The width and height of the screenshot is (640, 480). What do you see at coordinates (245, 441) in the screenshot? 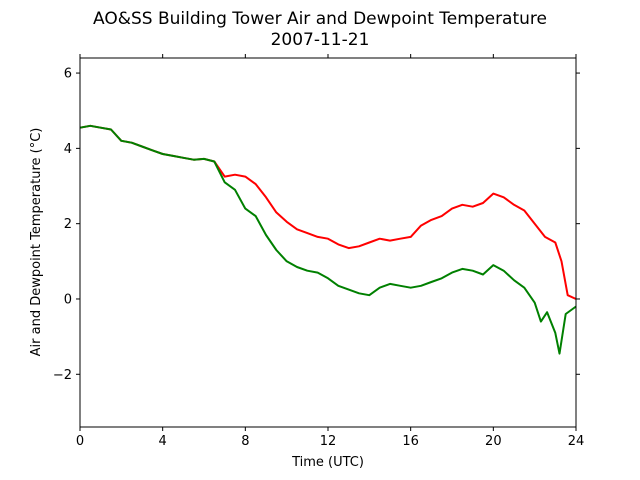
I see `x-tick-label-2: 8` at bounding box center [245, 441].